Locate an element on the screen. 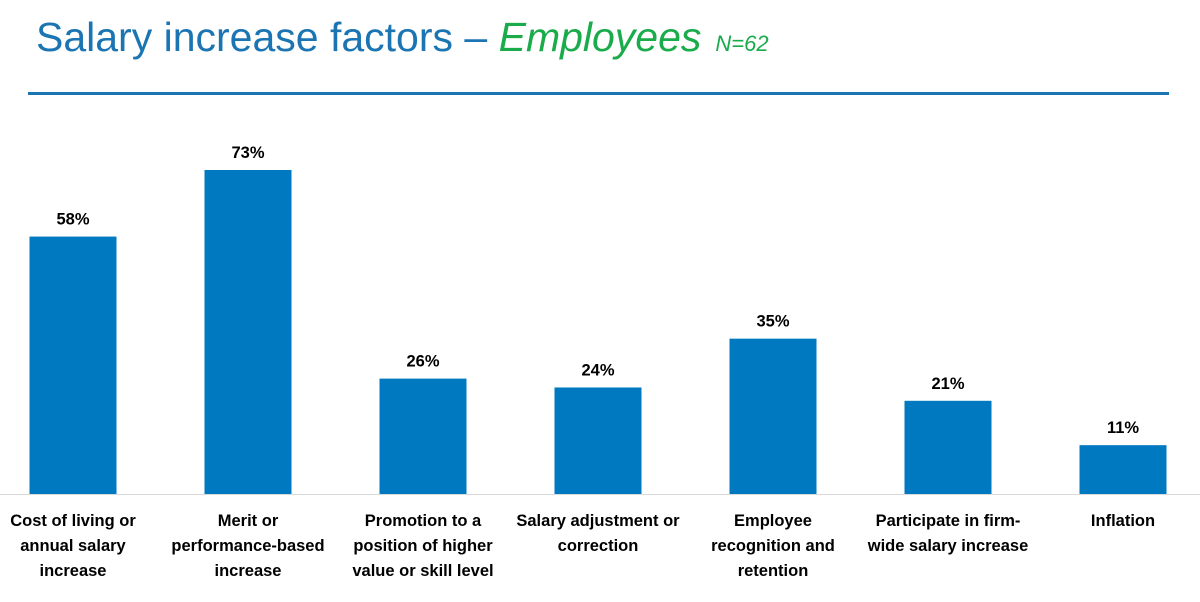 The image size is (1200, 602). category-label: Participate in firm-wide salary increase is located at coordinates (948, 534).